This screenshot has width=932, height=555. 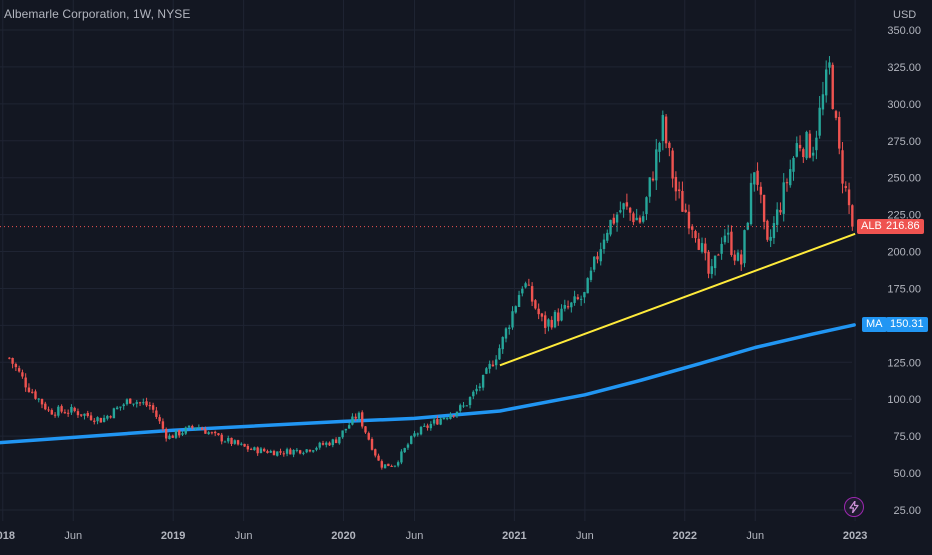 I want to click on x-tick-label: 2022, so click(x=685, y=536).